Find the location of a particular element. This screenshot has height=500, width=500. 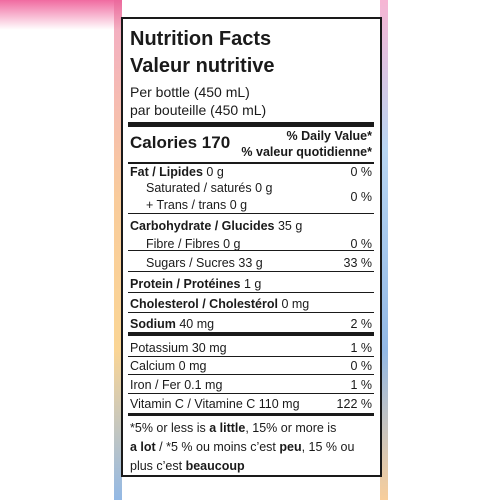

nutrient-row: Protein / Protéines 1 g is located at coordinates (195, 284).